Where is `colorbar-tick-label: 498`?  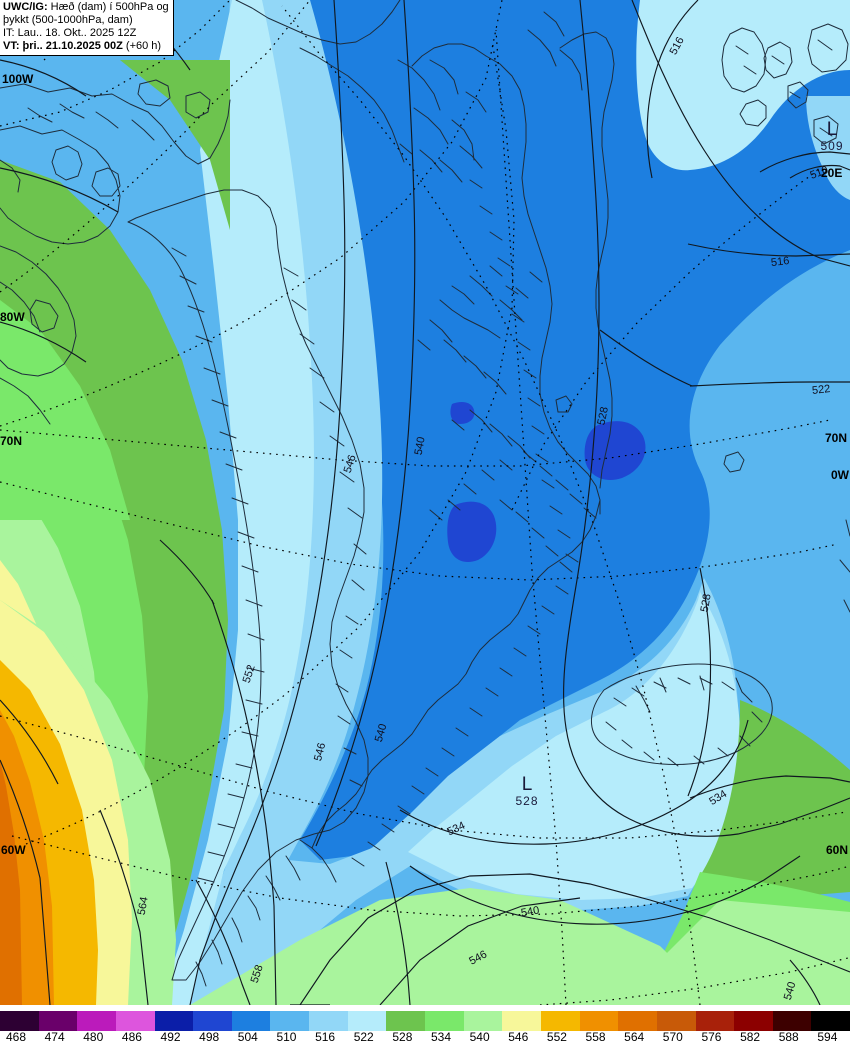
colorbar-tick-label: 498 is located at coordinates (209, 1035).